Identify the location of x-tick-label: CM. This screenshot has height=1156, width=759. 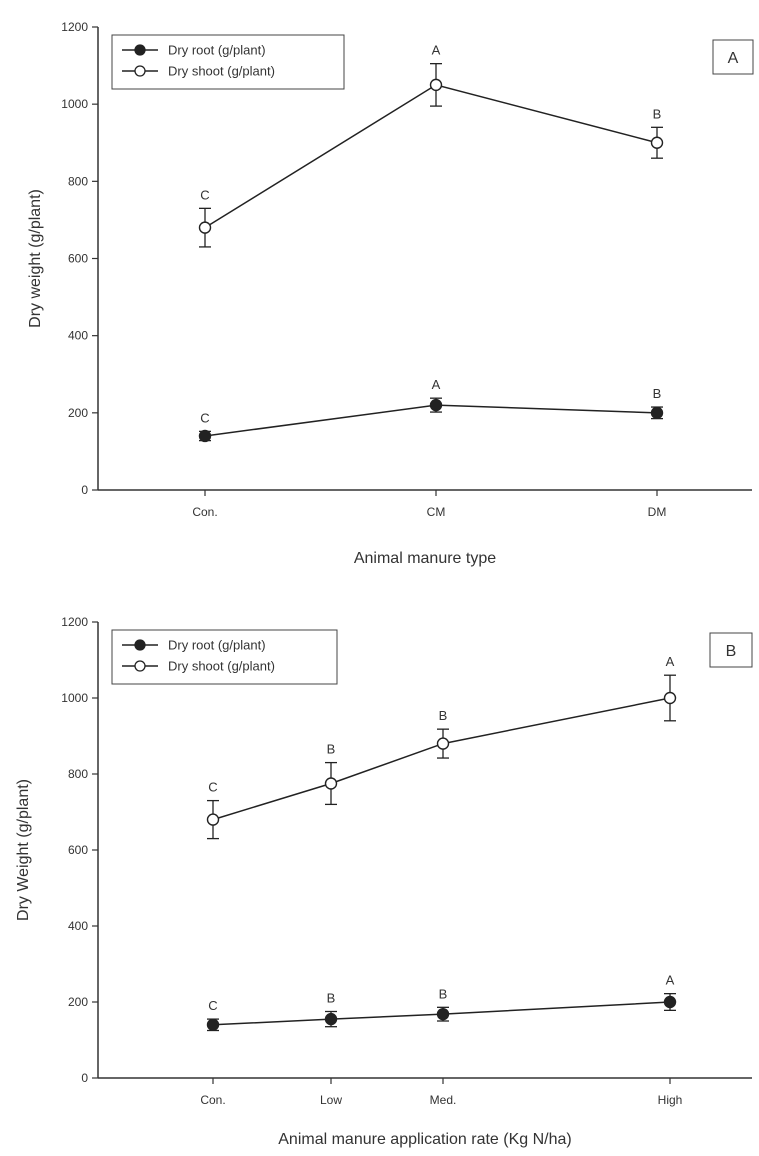
(436, 512).